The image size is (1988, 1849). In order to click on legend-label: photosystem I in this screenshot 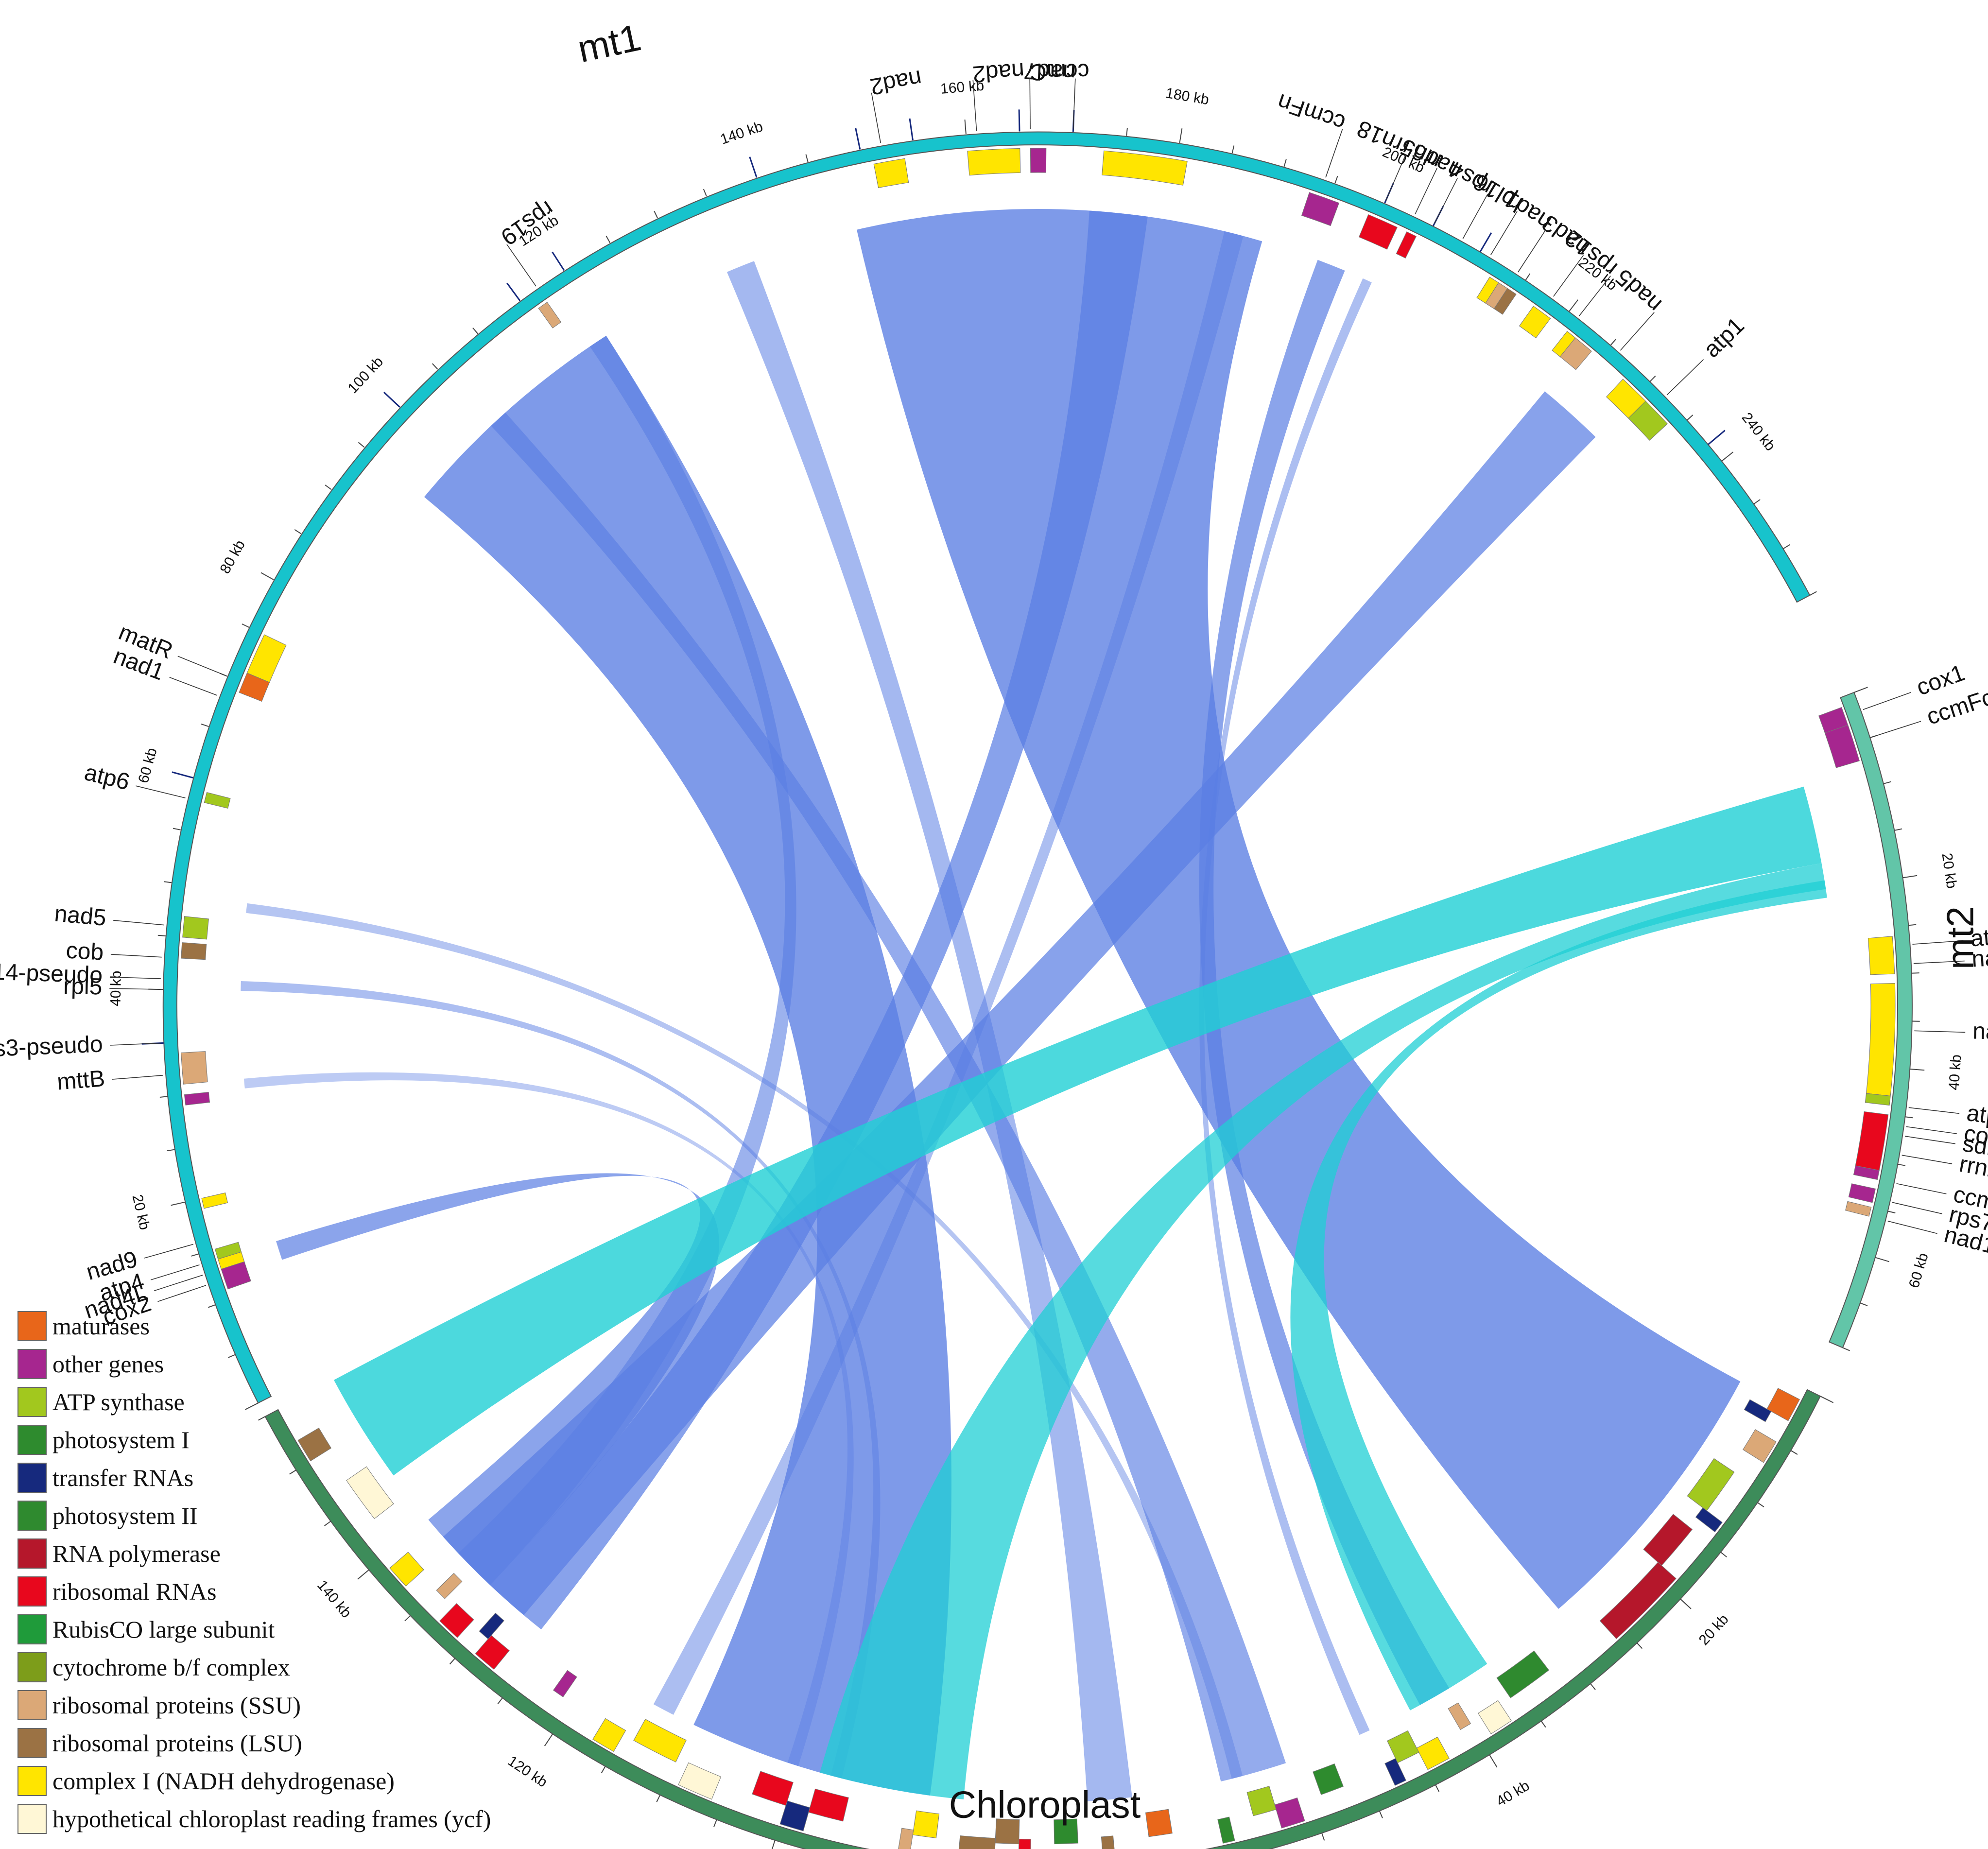, I will do `click(121, 1439)`.